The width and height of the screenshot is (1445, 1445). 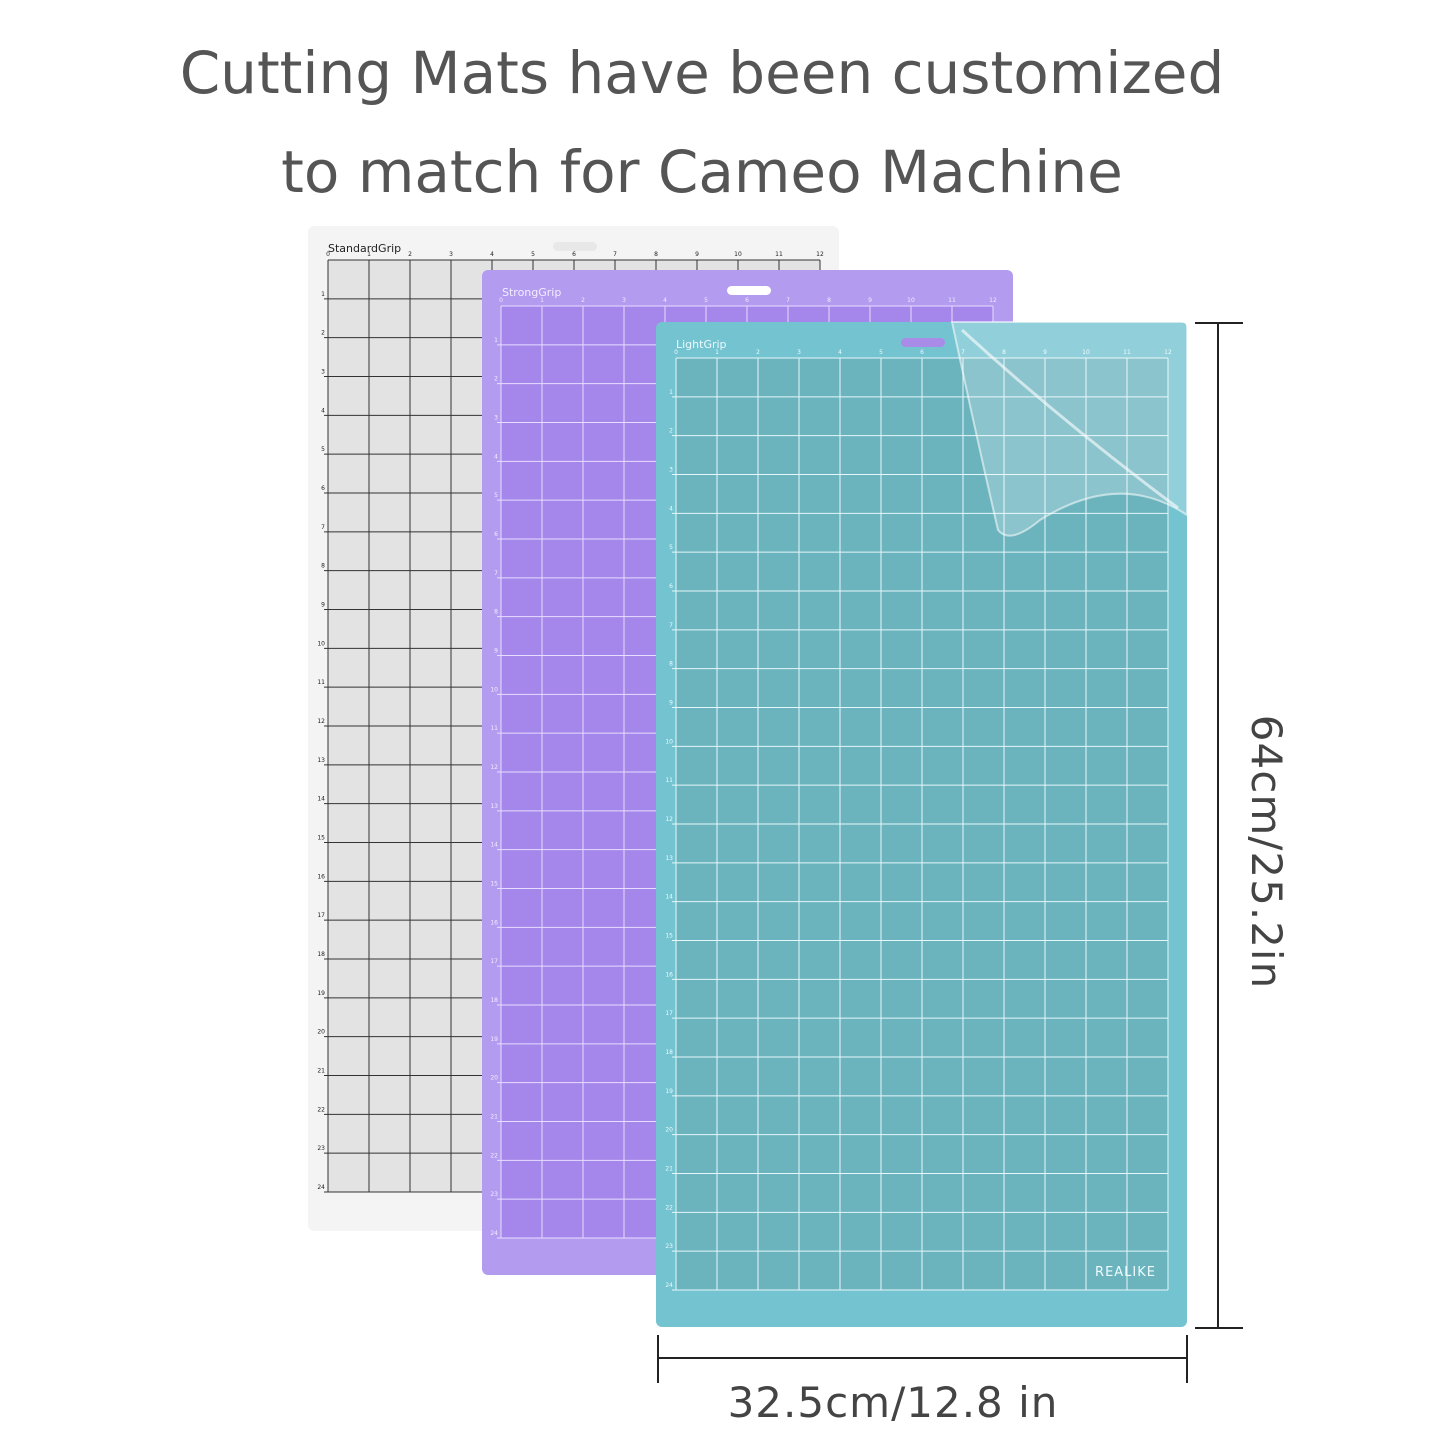 I want to click on peel-highlight, so click(x=1069, y=419).